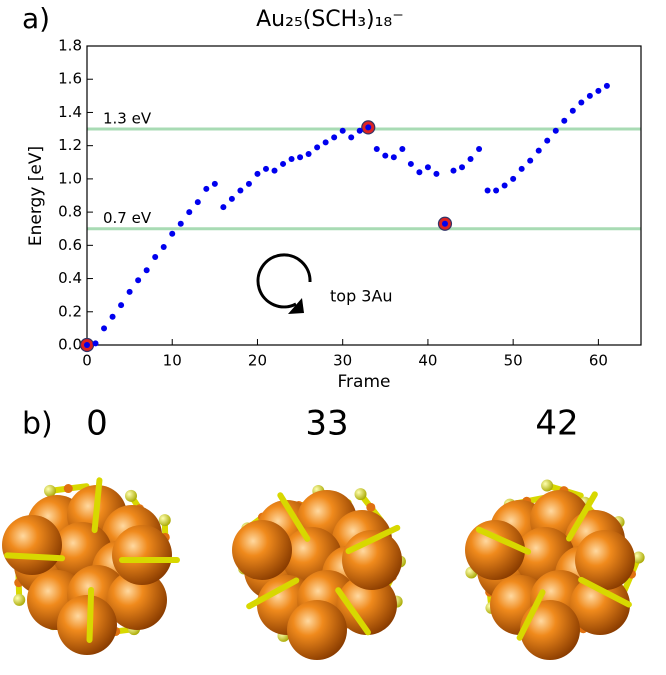 The image size is (666, 675). I want to click on y-tick-label: 1.0, so click(70, 178).